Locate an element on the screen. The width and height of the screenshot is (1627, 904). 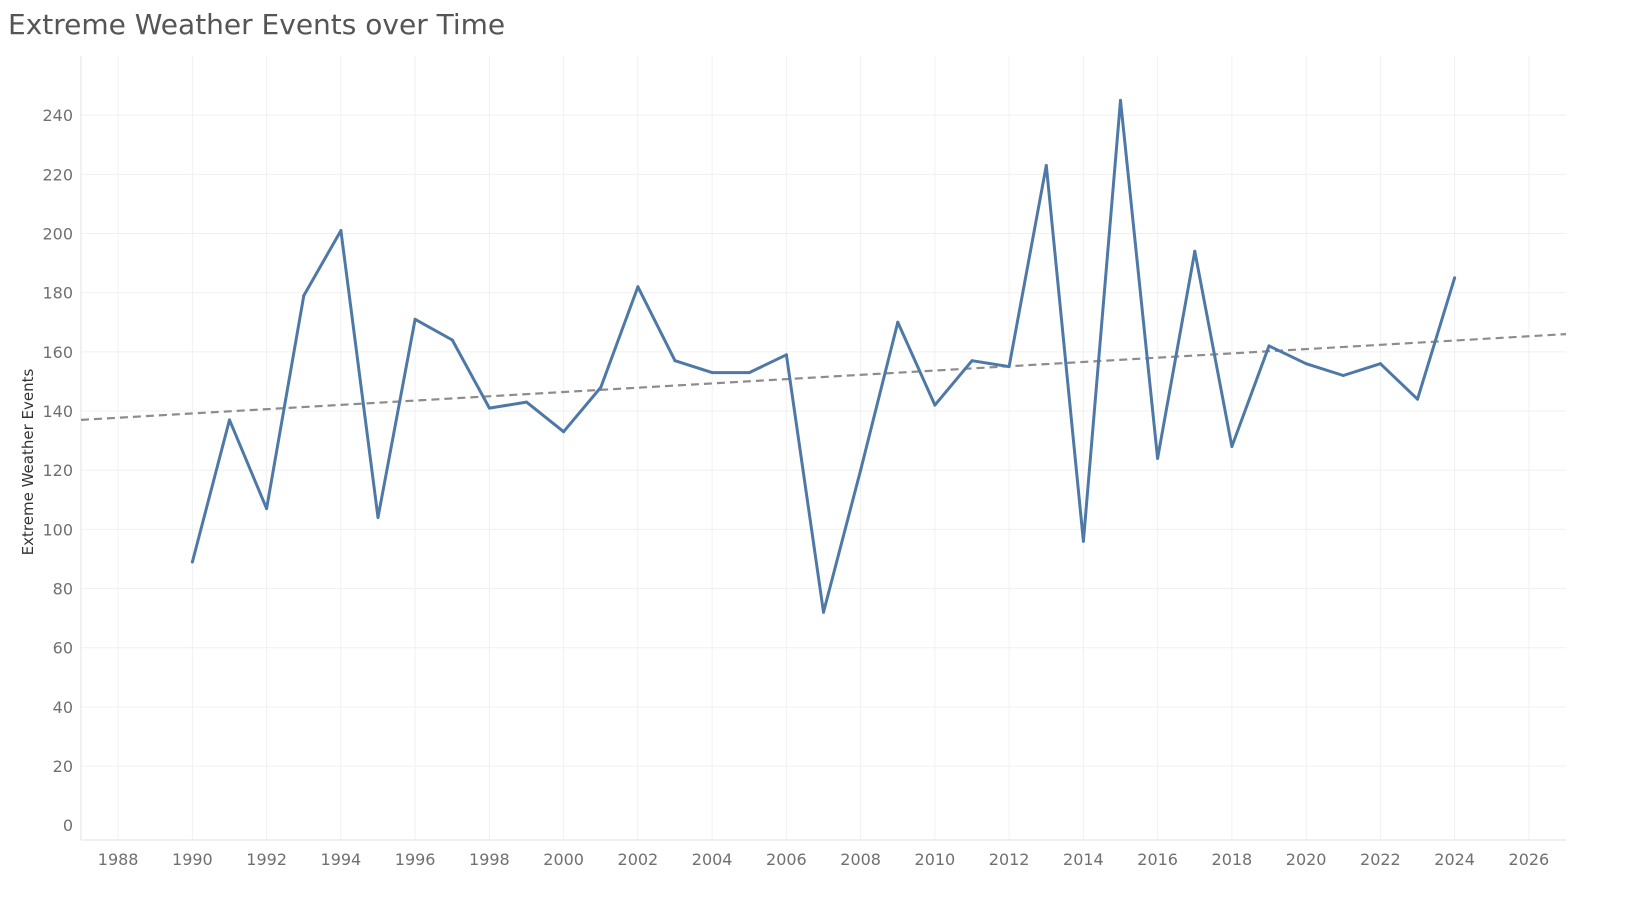
x-tick-label: 2014 is located at coordinates (1083, 859).